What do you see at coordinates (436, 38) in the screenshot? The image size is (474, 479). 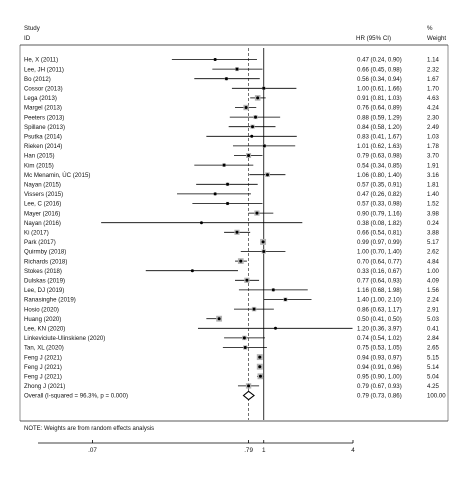 I see `header-weight: Weight` at bounding box center [436, 38].